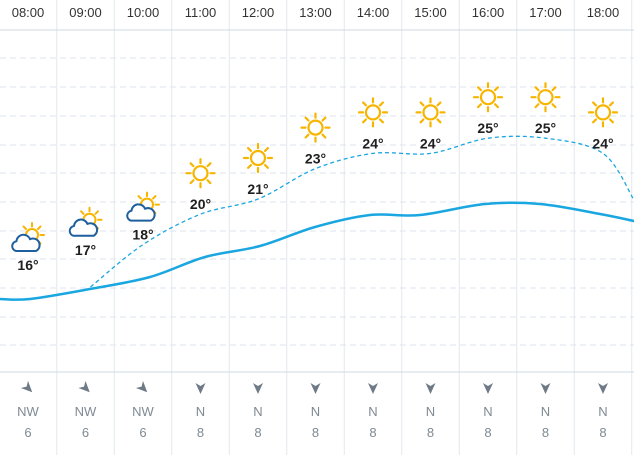 Image resolution: width=634 pixels, height=455 pixels. Describe the element at coordinates (430, 12) in the screenshot. I see `hour-label: 15:00` at that location.